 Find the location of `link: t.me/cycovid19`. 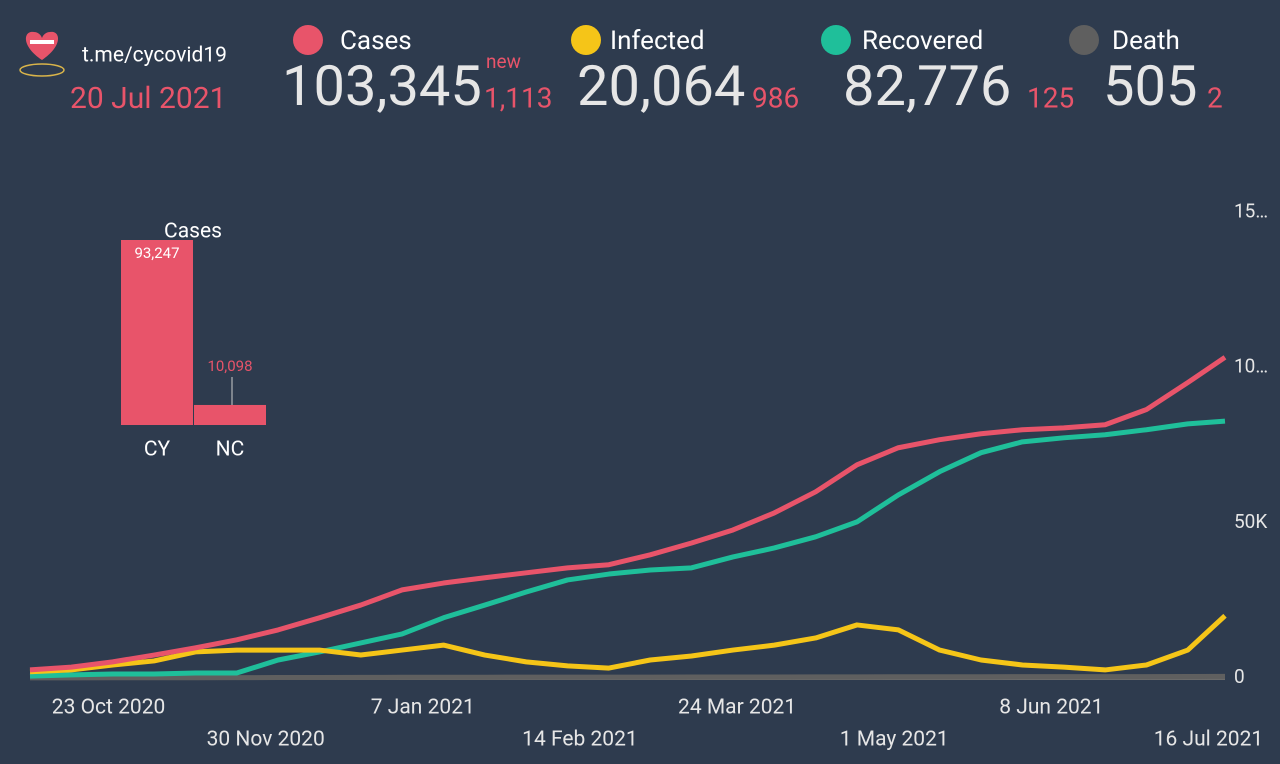

link: t.me/cycovid19 is located at coordinates (154, 56).